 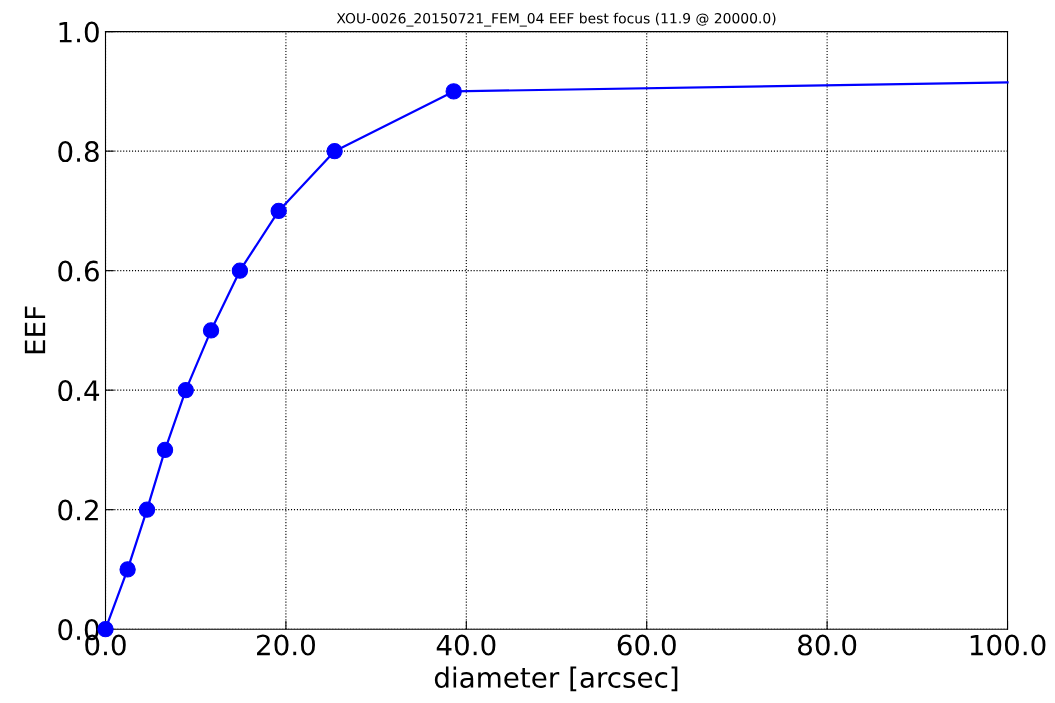 I want to click on x-tick-label: 60.0, so click(x=646, y=645).